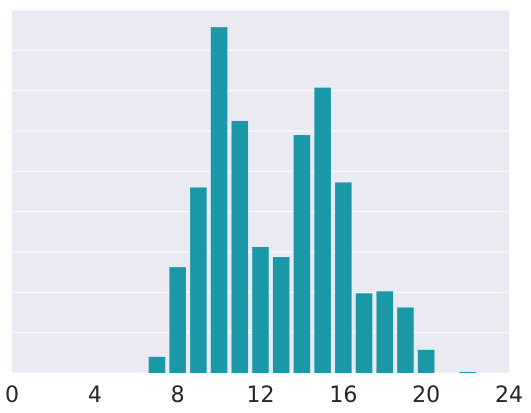  What do you see at coordinates (261, 395) in the screenshot?
I see `x-tick-label: 12` at bounding box center [261, 395].